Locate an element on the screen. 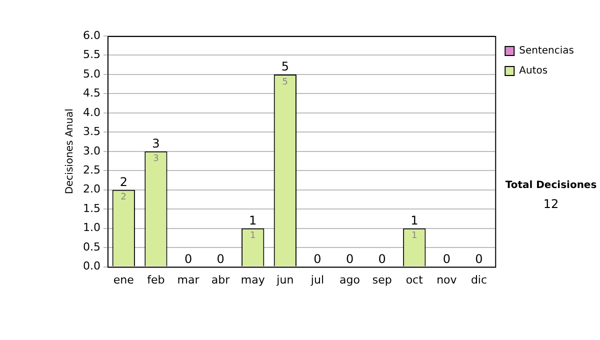 The height and width of the screenshot is (340, 600). y-tick-label: 4.5 is located at coordinates (91, 93).